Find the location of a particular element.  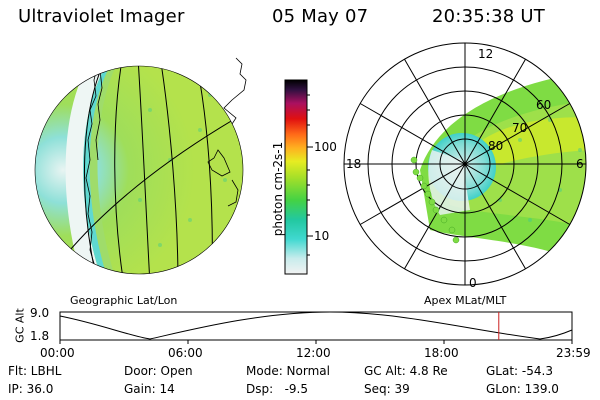

info-filter: Flt: LBHL is located at coordinates (35, 371).